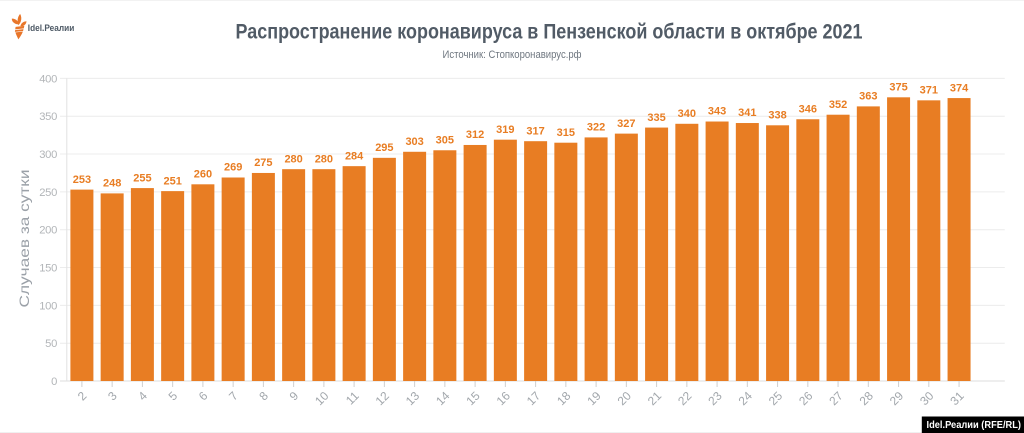  I want to click on svg-text: 317, so click(535, 131).